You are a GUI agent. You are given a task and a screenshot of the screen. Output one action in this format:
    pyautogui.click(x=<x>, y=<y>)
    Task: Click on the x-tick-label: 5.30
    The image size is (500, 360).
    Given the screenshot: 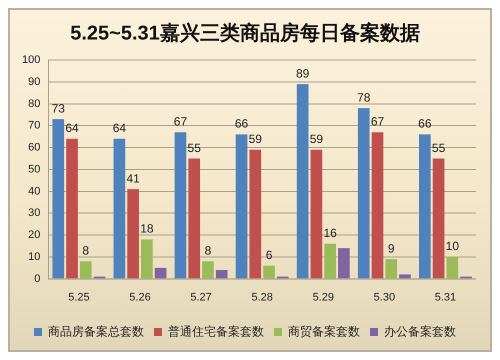 What is the action you would take?
    pyautogui.click(x=385, y=297)
    